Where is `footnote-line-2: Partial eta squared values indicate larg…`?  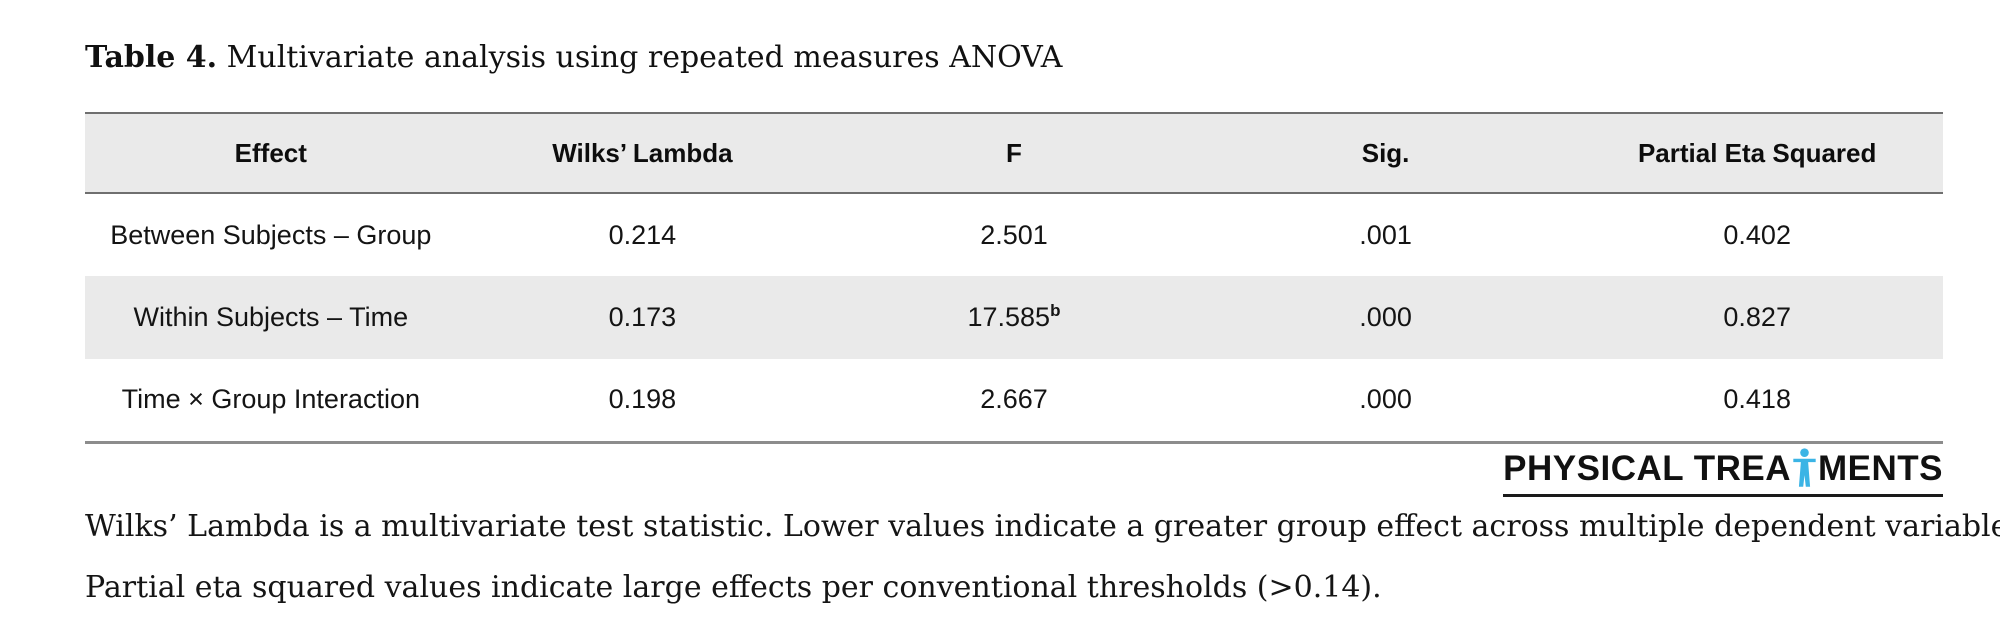
footnote-line-2: Partial eta squared values indicate larg… is located at coordinates (733, 587).